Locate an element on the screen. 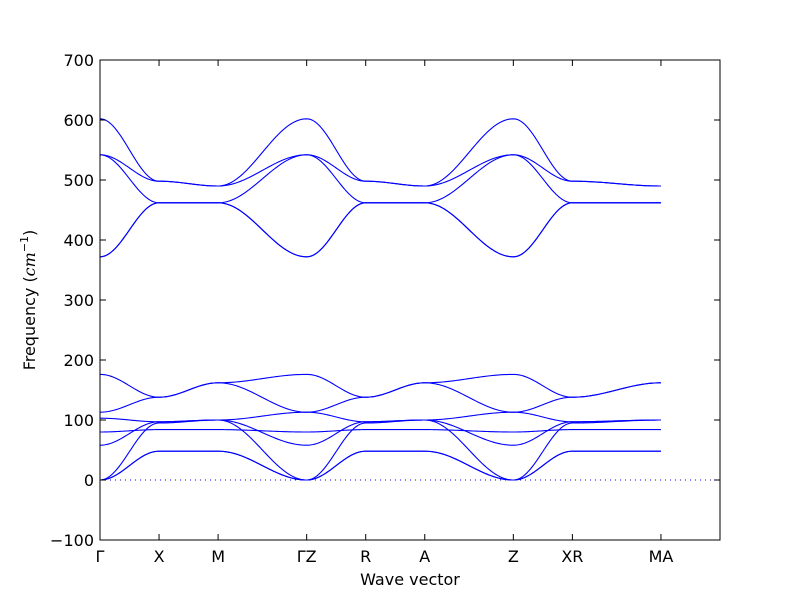 This screenshot has width=800, height=600. y-tick-label: 0 is located at coordinates (89, 480).